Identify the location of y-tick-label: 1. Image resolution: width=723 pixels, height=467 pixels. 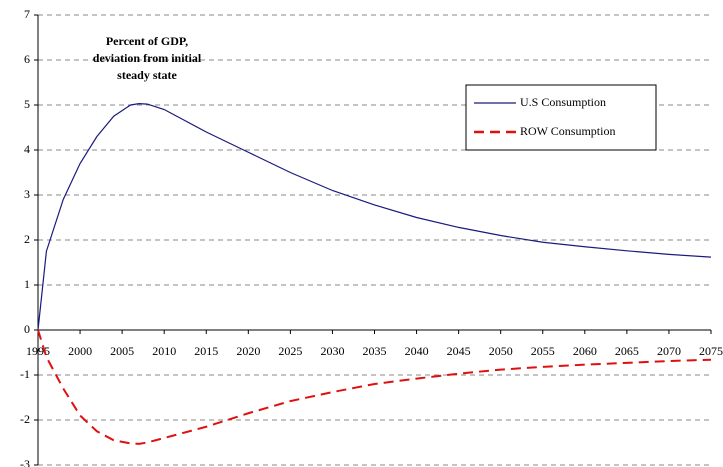
(27, 284).